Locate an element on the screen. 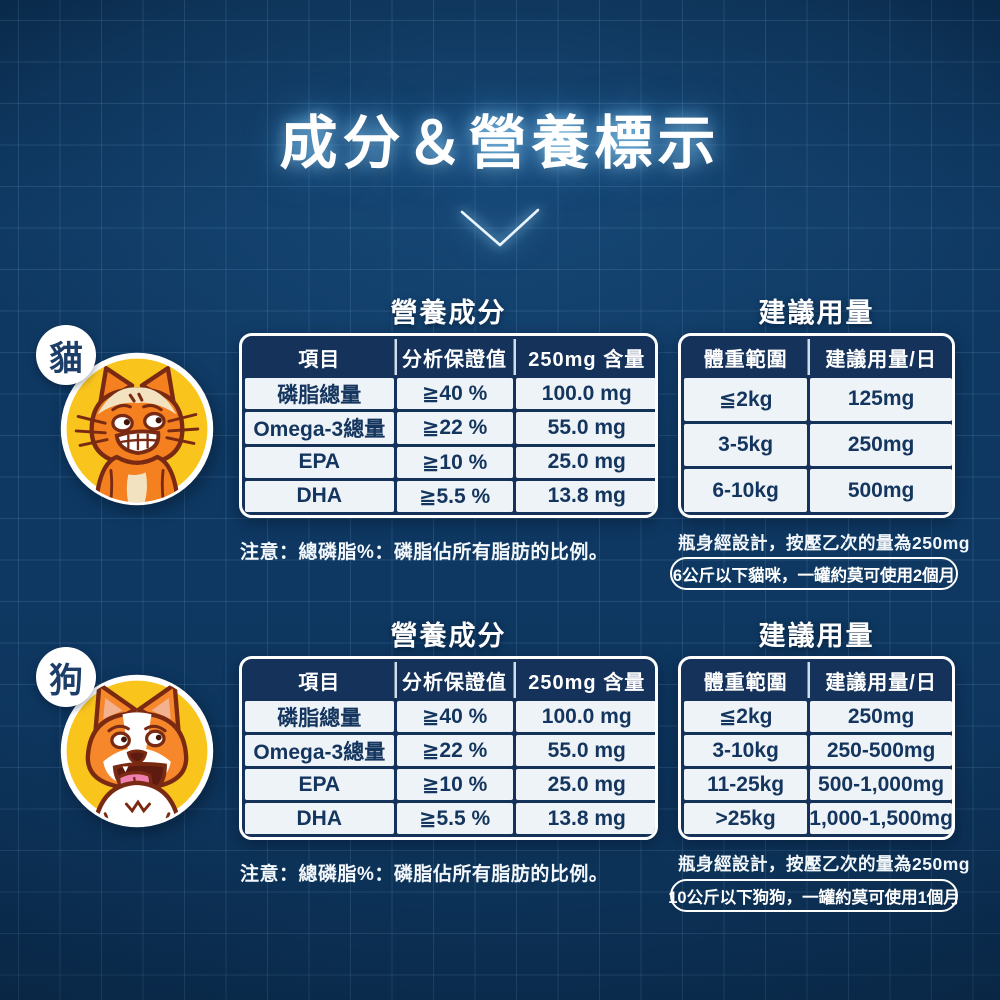  table-cell: 11-25kg is located at coordinates (746, 784).